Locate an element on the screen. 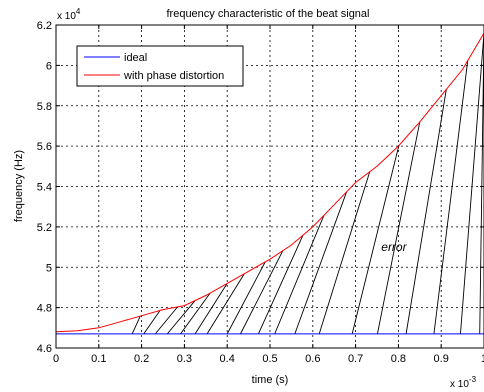  y-exponent-label: x 104 is located at coordinates (69, 14).